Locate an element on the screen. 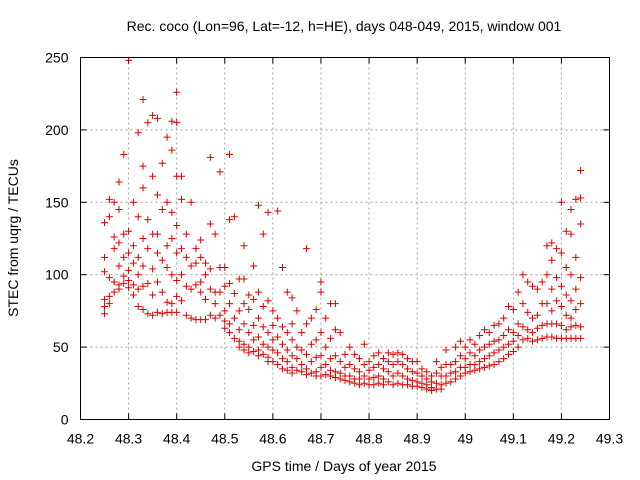 This screenshot has width=640, height=480. y-tick-label: 0 is located at coordinates (65, 420).